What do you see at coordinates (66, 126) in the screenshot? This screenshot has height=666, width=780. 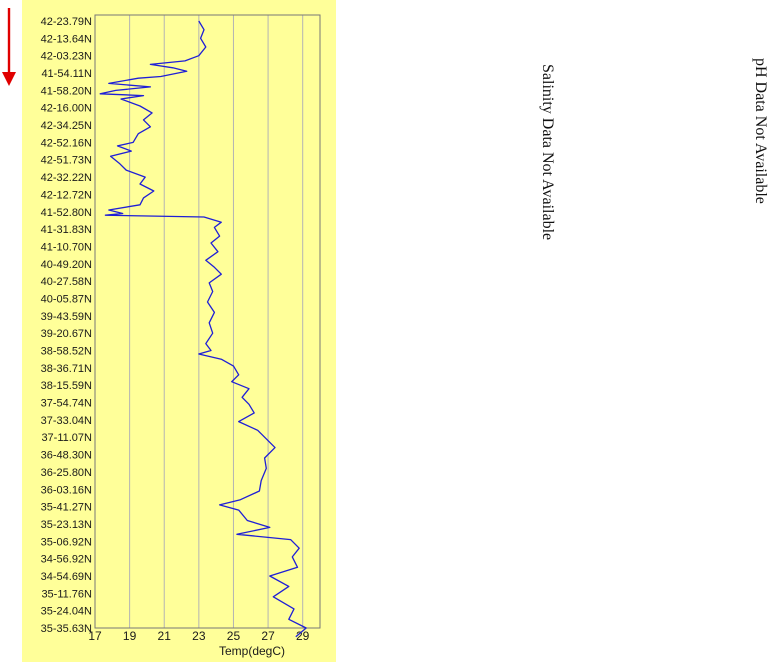 I see `latitude-tick-label: 42-34.25N` at bounding box center [66, 126].